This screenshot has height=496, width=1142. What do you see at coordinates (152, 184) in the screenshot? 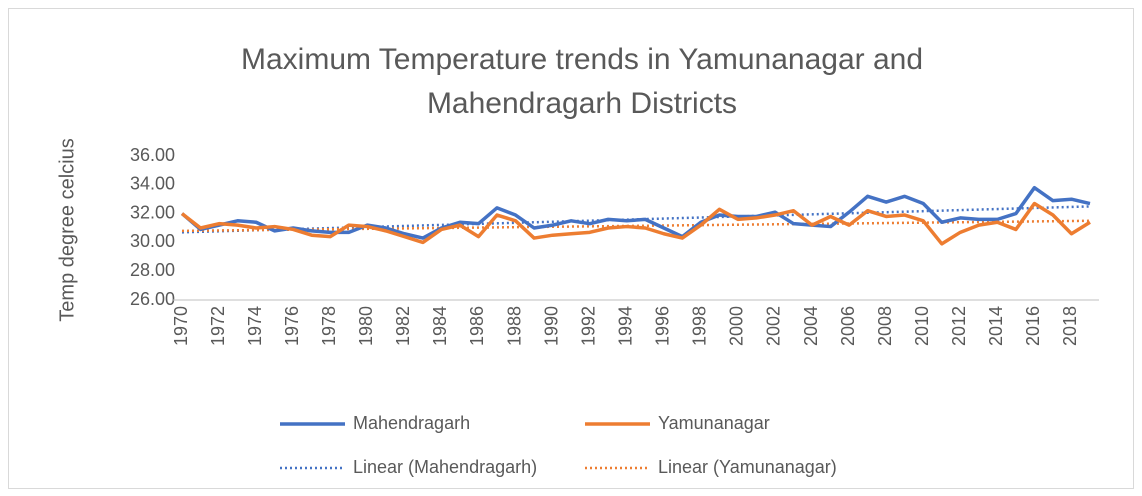
I see `y-tick-label: 34.00` at bounding box center [152, 184].